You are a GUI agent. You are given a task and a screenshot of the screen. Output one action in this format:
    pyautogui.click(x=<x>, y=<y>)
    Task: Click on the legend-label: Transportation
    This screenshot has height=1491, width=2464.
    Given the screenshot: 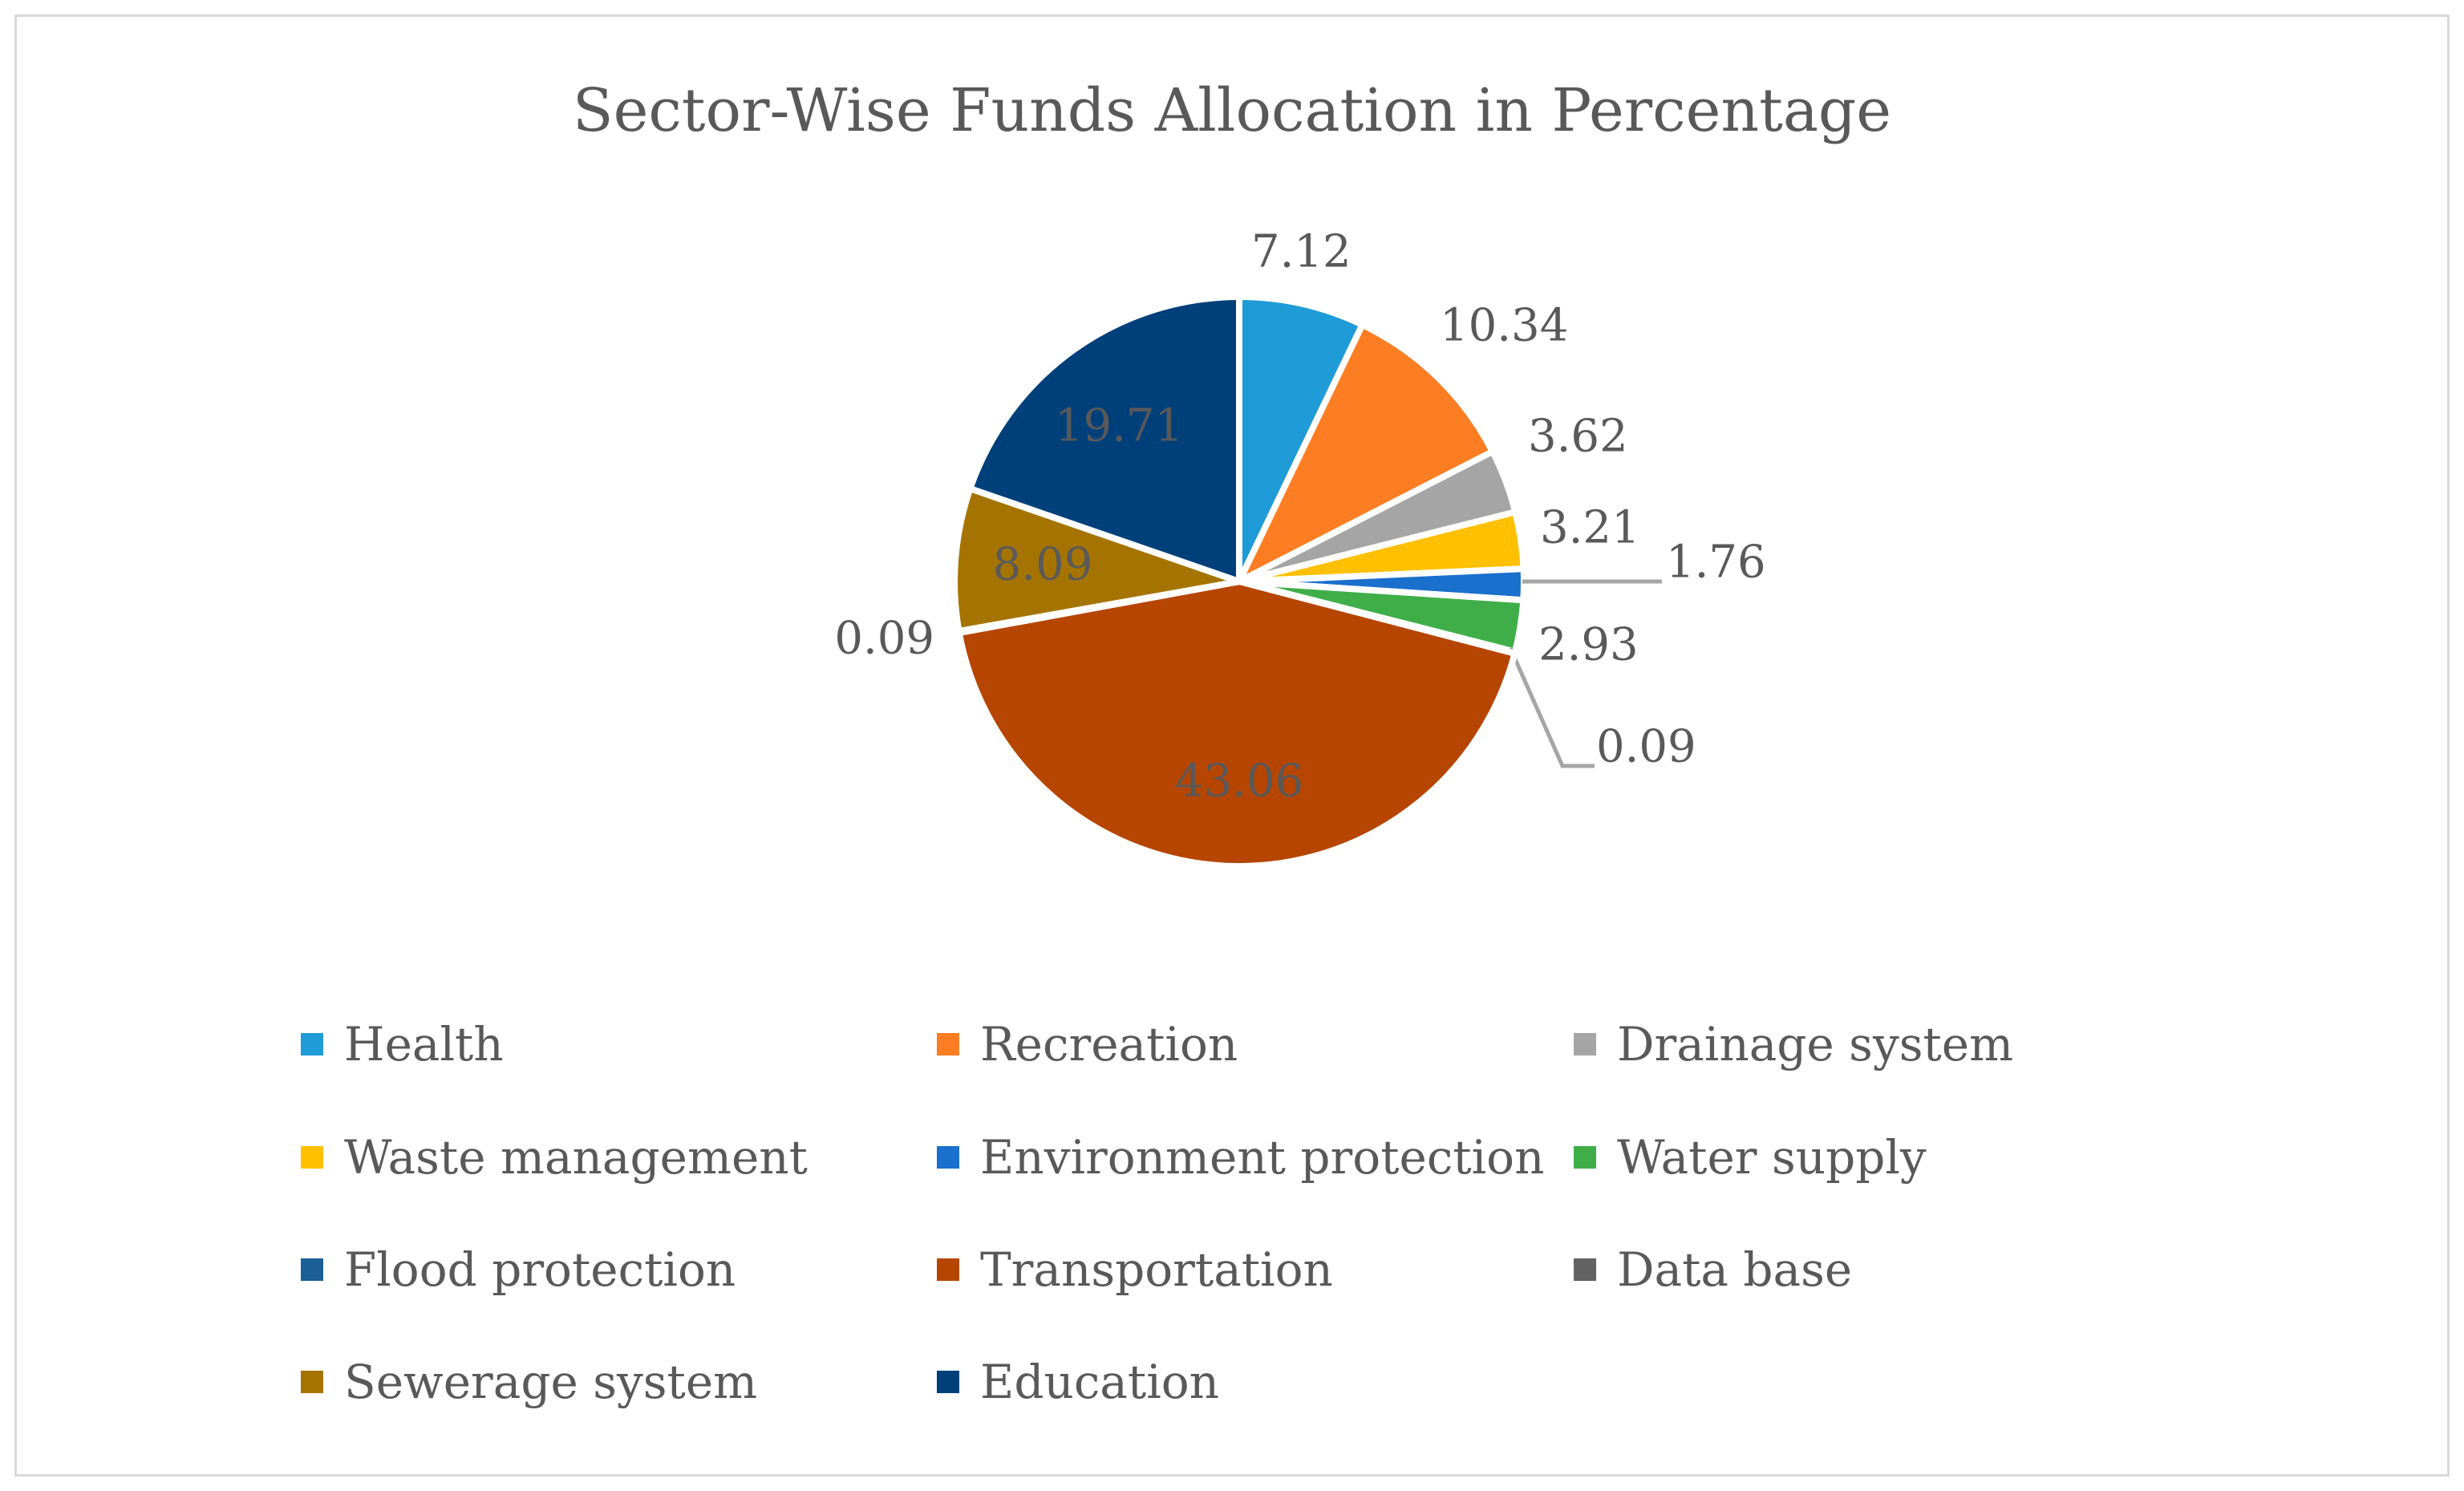 What is the action you would take?
    pyautogui.click(x=1156, y=1269)
    